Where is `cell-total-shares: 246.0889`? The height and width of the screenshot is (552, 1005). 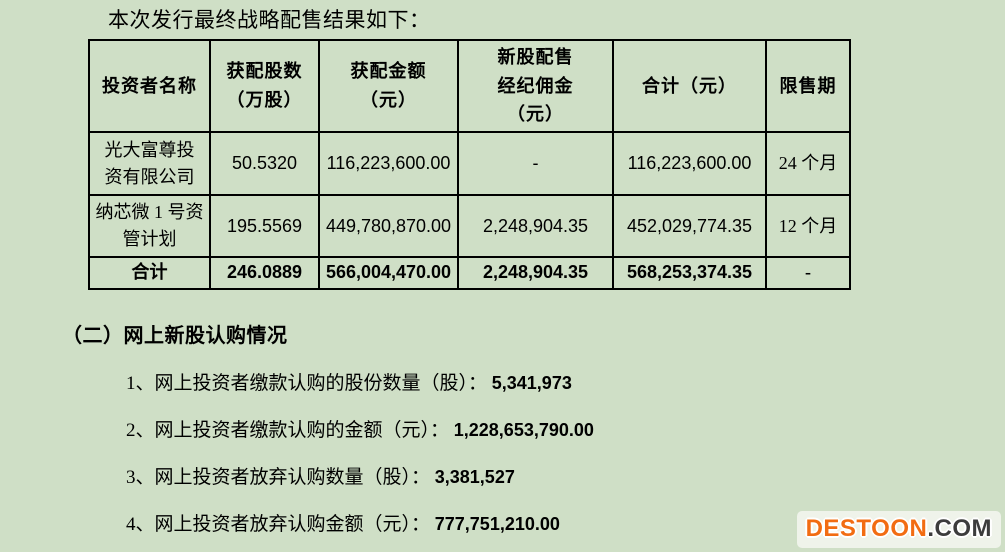
cell-total-shares: 246.0889 is located at coordinates (264, 273).